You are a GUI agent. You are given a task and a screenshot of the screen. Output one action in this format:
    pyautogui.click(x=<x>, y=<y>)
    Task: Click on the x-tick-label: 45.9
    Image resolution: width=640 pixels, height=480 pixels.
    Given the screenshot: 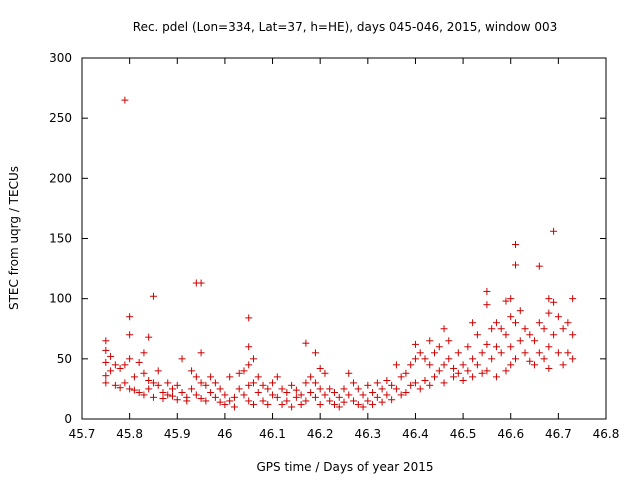 What is the action you would take?
    pyautogui.click(x=177, y=434)
    